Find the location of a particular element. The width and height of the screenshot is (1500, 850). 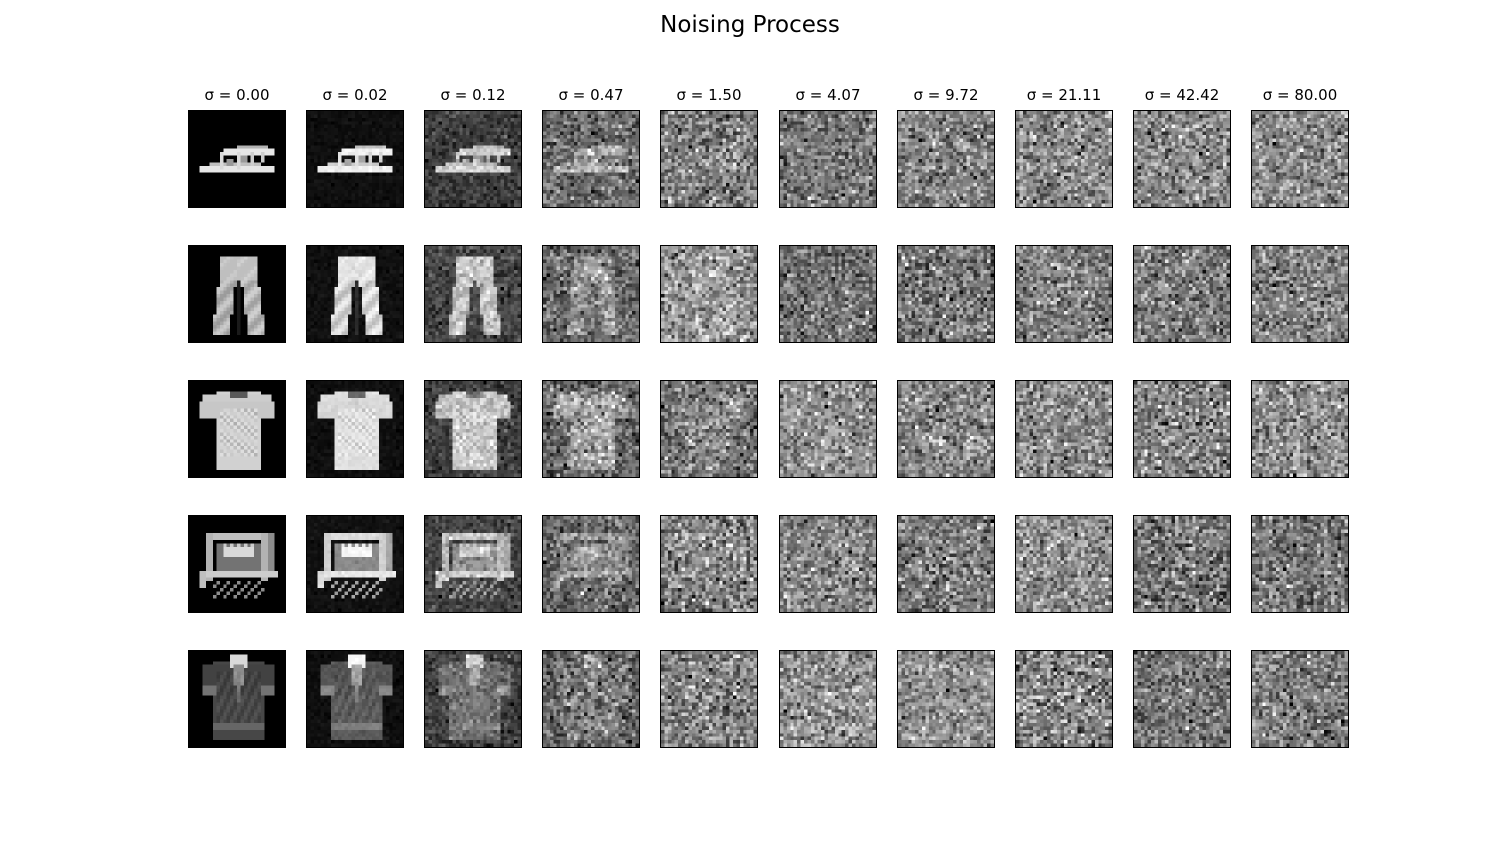

column-label-sigma: σ = 0.00 is located at coordinates (237, 95).